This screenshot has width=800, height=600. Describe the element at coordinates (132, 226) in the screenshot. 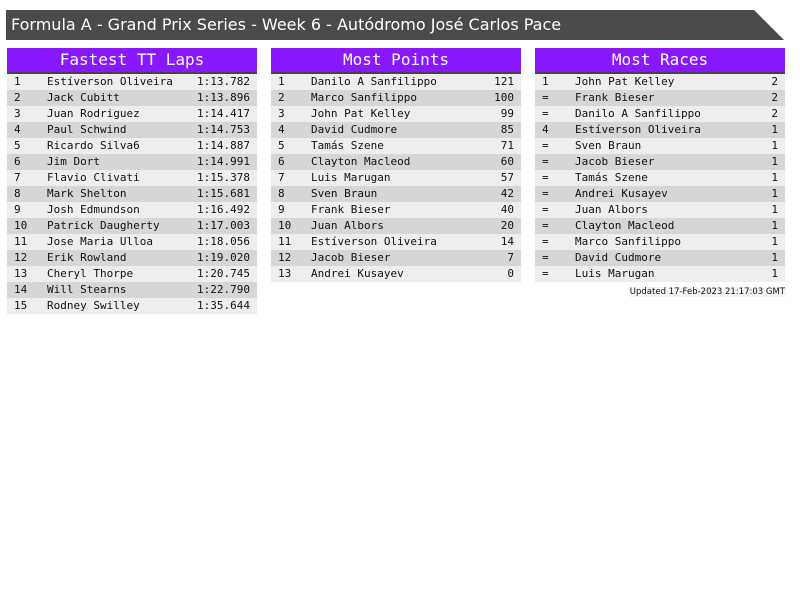

I see `table-row: 10 Patrick Daugherty 1:17.003` at that location.